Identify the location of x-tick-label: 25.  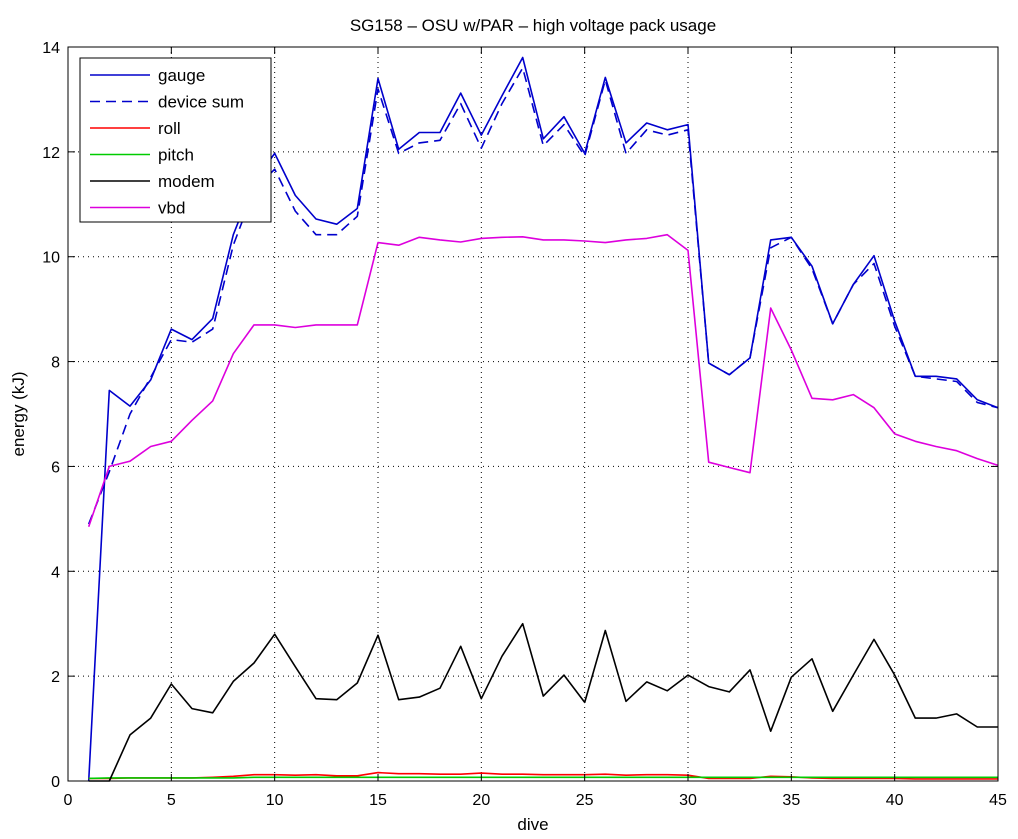
(585, 800).